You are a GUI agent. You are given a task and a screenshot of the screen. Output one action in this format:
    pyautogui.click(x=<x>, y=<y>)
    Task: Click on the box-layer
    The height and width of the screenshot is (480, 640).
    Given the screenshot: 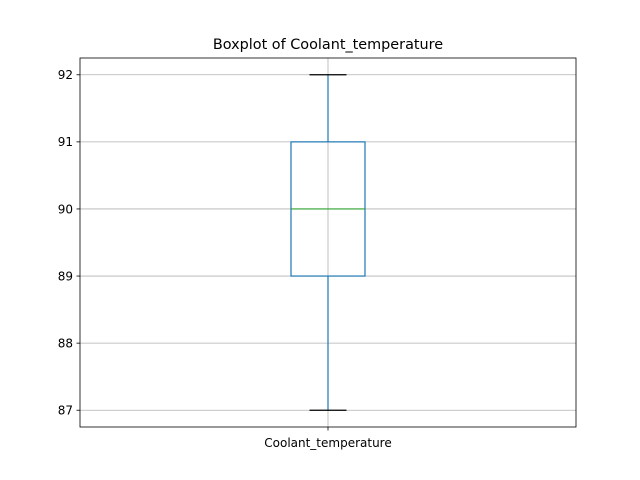 What is the action you would take?
    pyautogui.click(x=328, y=242)
    